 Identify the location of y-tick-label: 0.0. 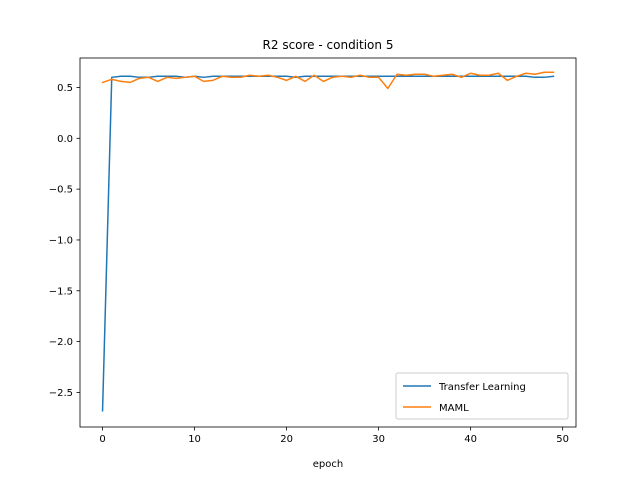
(65, 139).